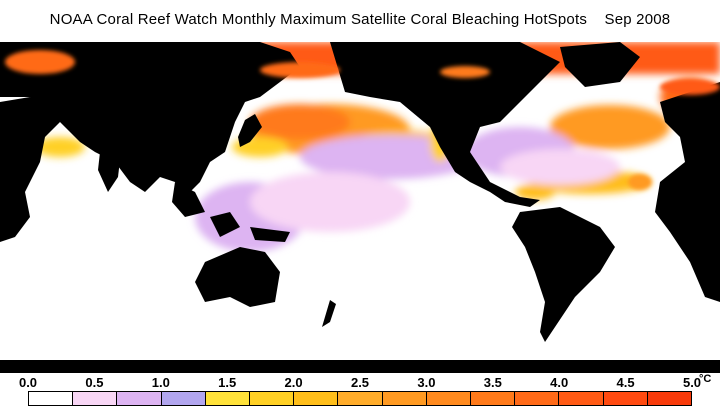 The image size is (720, 411). I want to click on legend-colorbar, so click(360, 398).